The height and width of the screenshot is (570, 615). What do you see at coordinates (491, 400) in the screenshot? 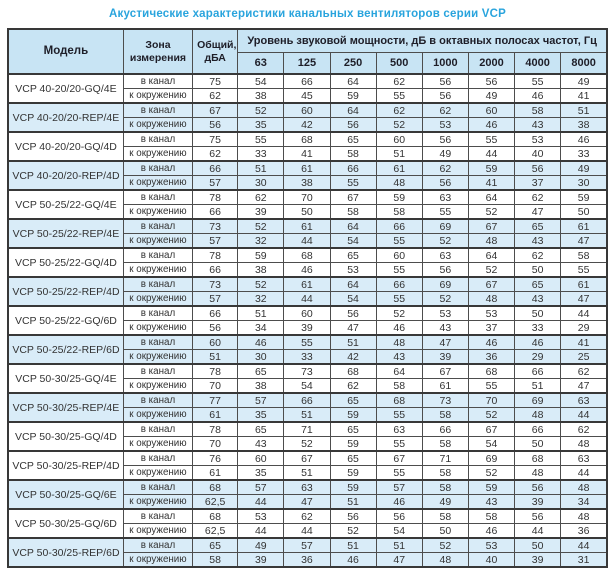
I see `spl-value: 70` at bounding box center [491, 400].